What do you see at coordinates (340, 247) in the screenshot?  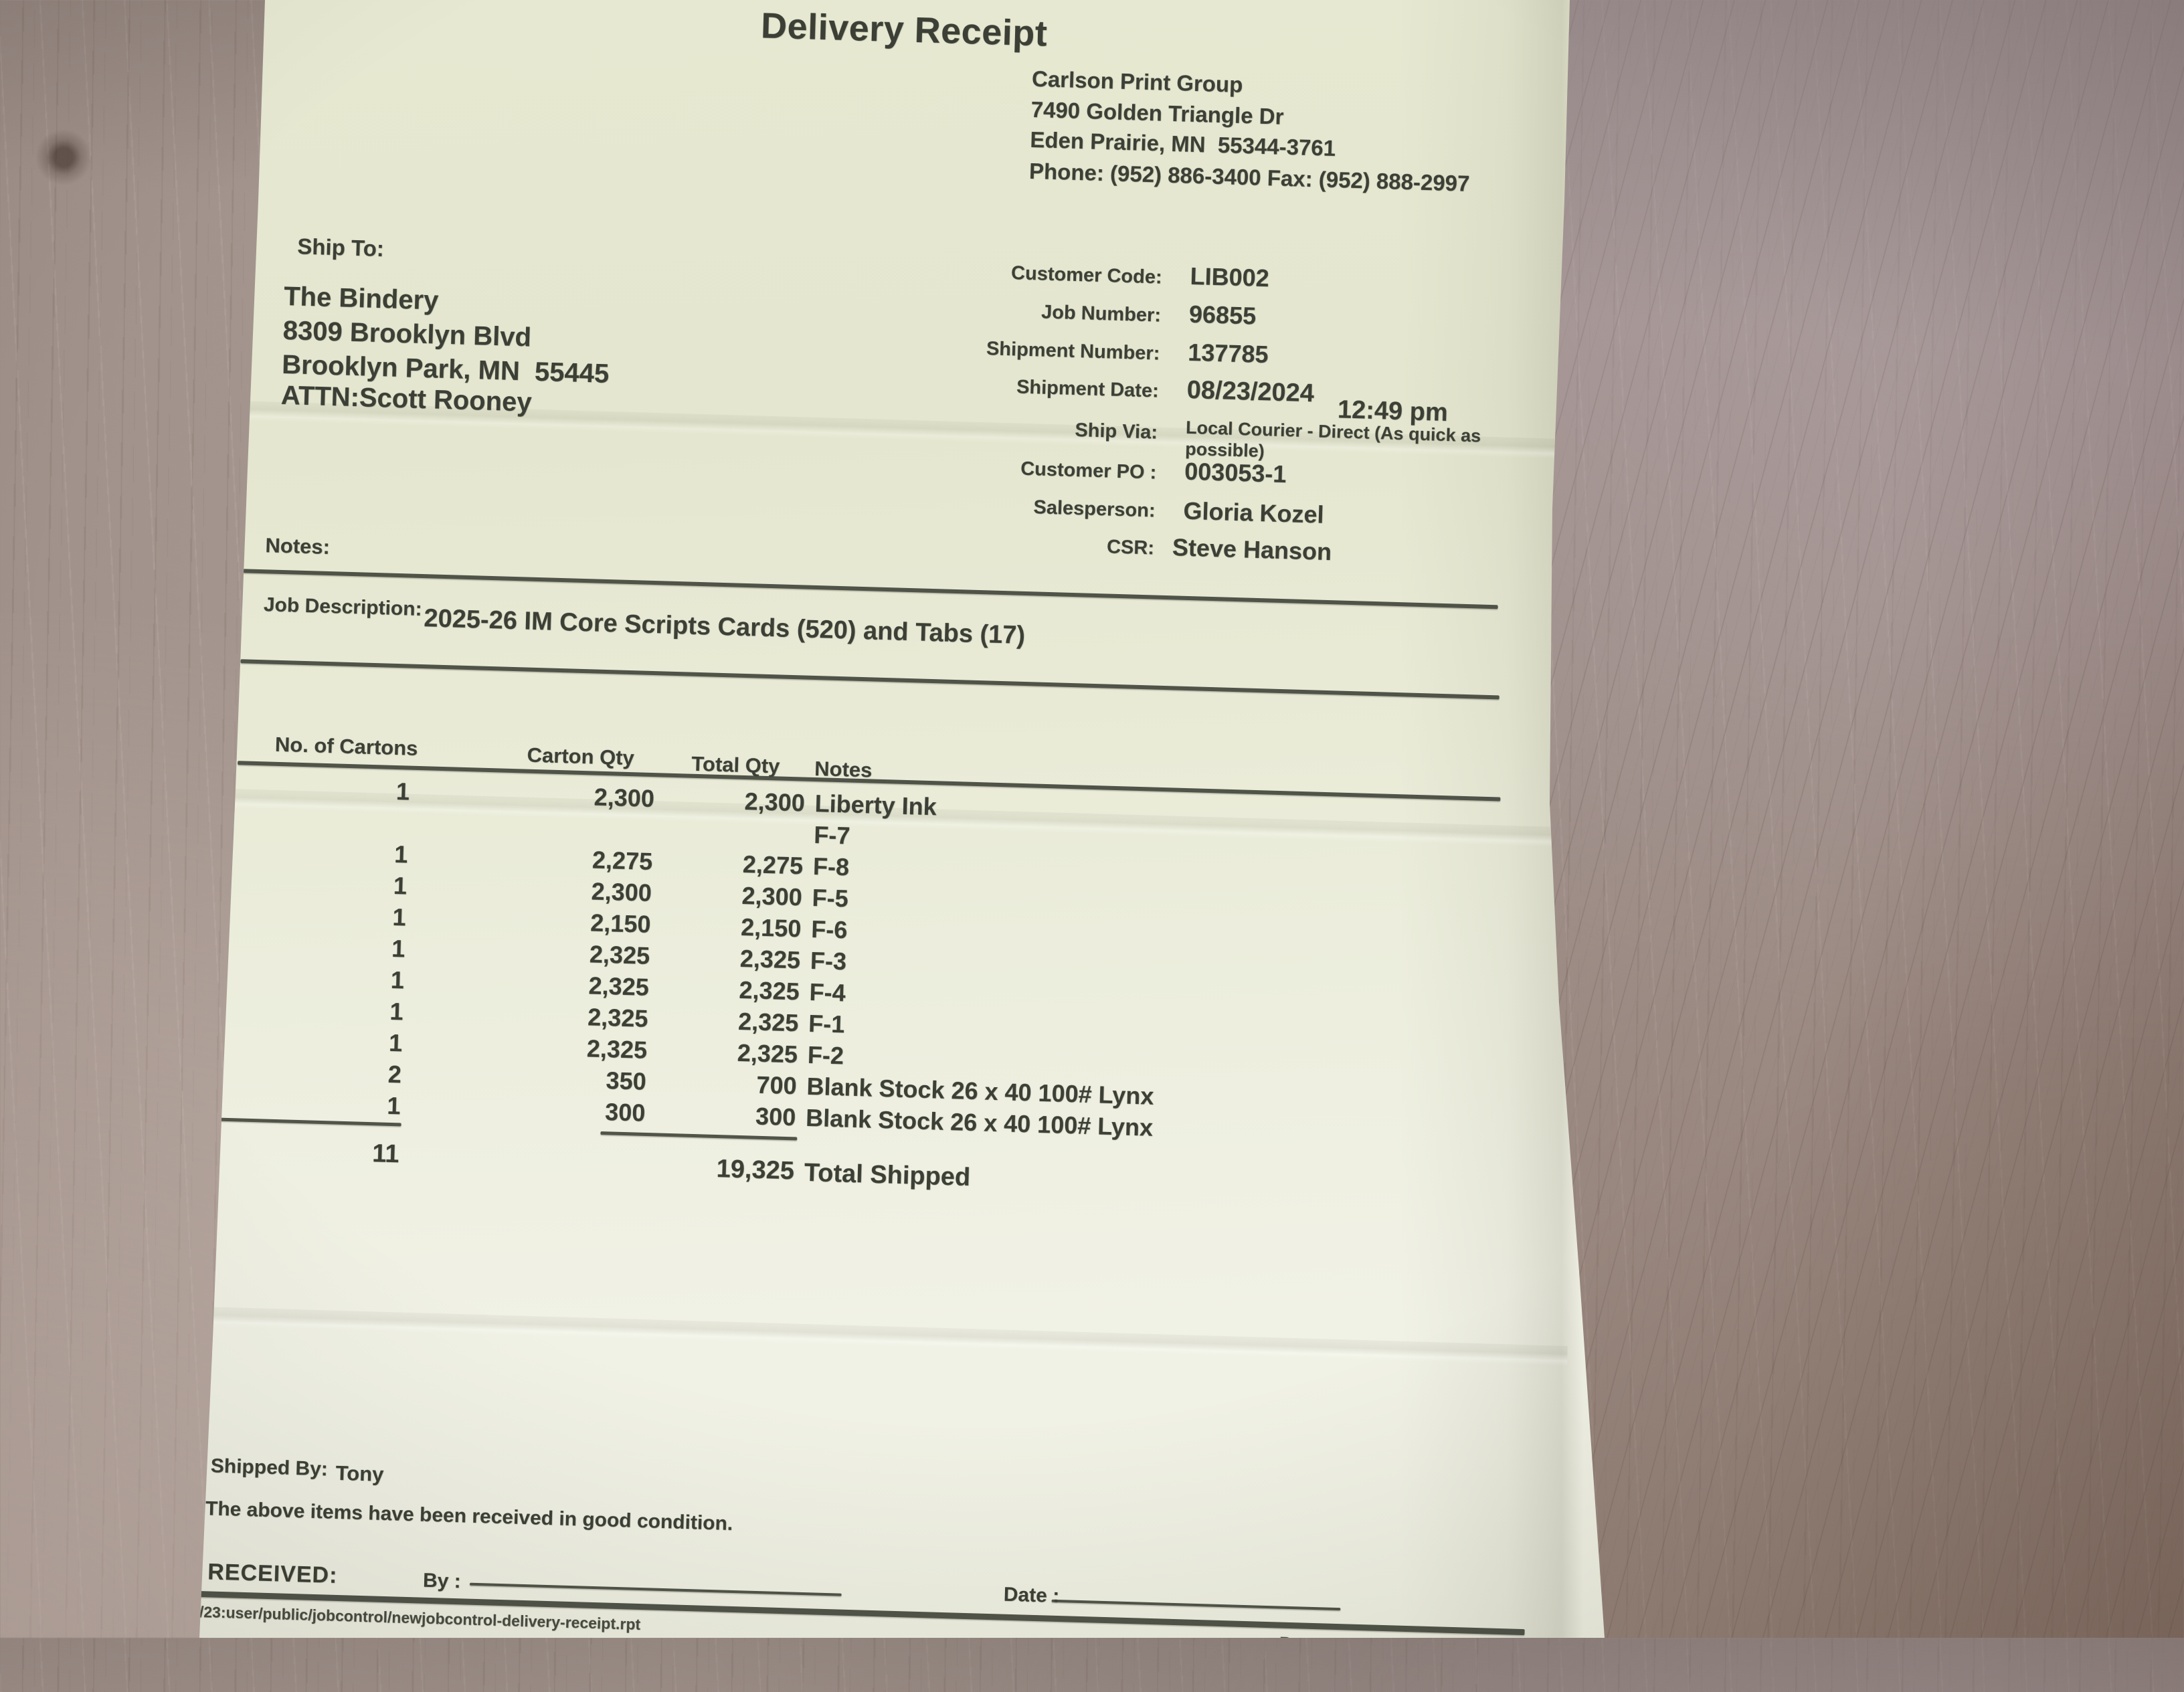 I see `ship-to-label: Ship To:` at bounding box center [340, 247].